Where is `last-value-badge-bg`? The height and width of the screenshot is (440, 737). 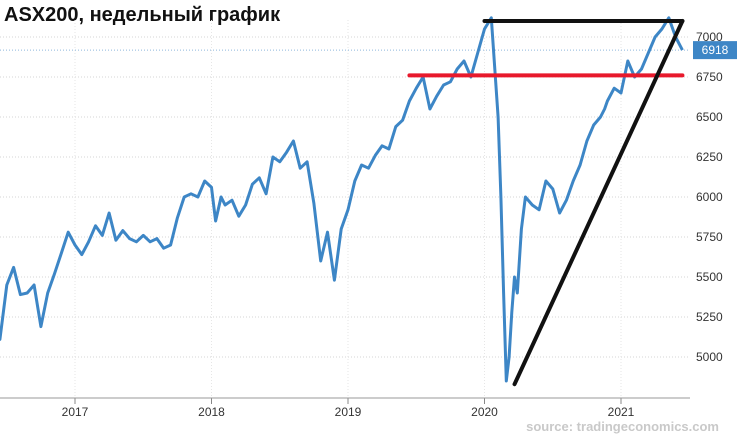
last-value-badge-bg is located at coordinates (715, 50).